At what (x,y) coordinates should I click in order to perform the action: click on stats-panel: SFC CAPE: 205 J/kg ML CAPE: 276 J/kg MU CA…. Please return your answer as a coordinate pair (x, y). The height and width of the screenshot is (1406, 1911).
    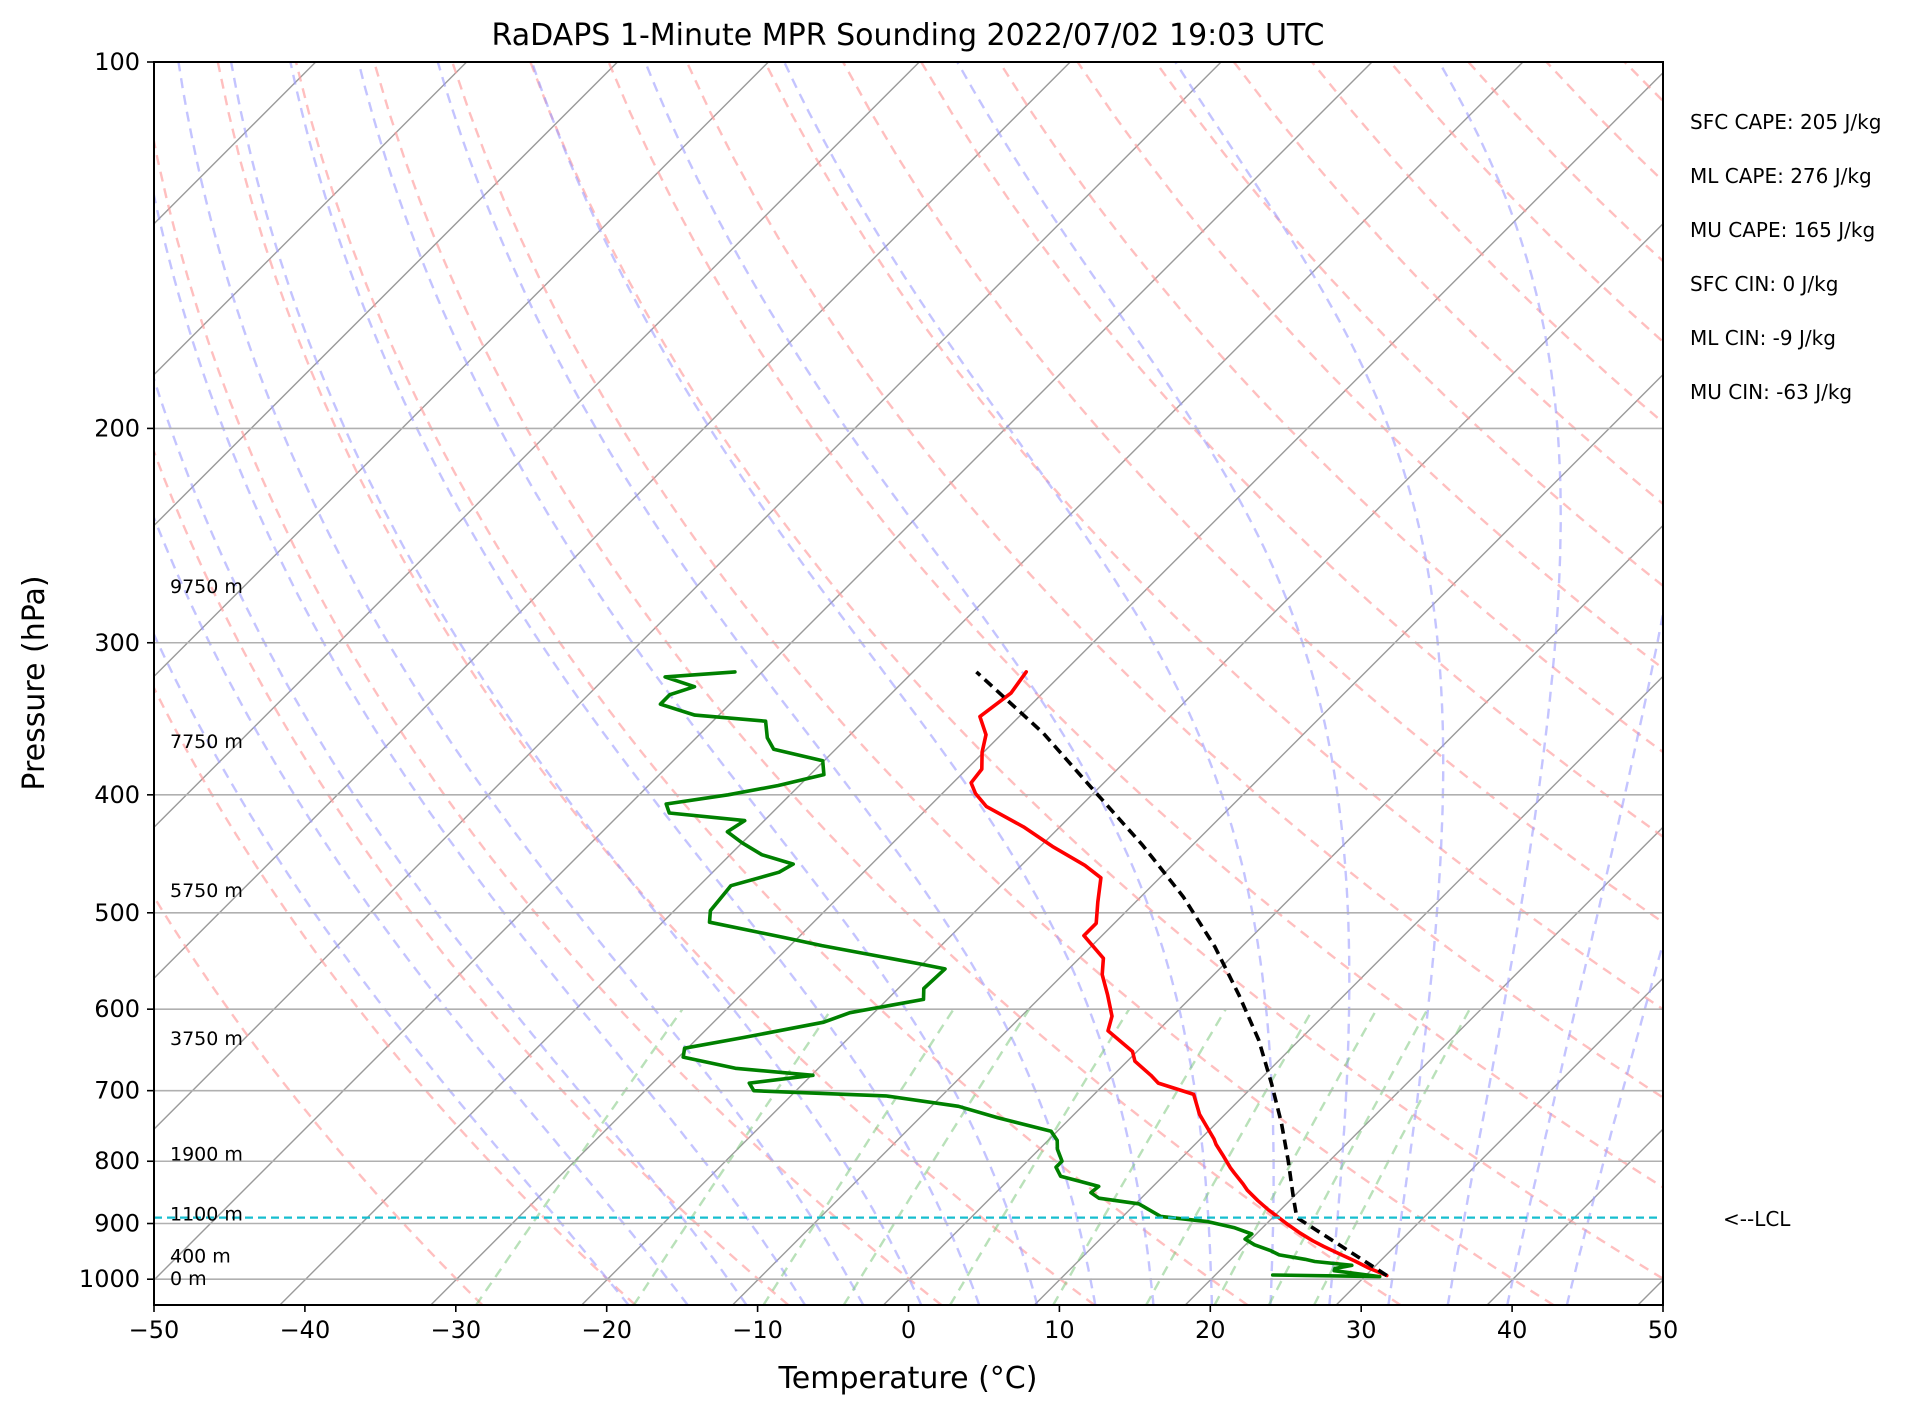
    Looking at the image, I should click on (1785, 257).